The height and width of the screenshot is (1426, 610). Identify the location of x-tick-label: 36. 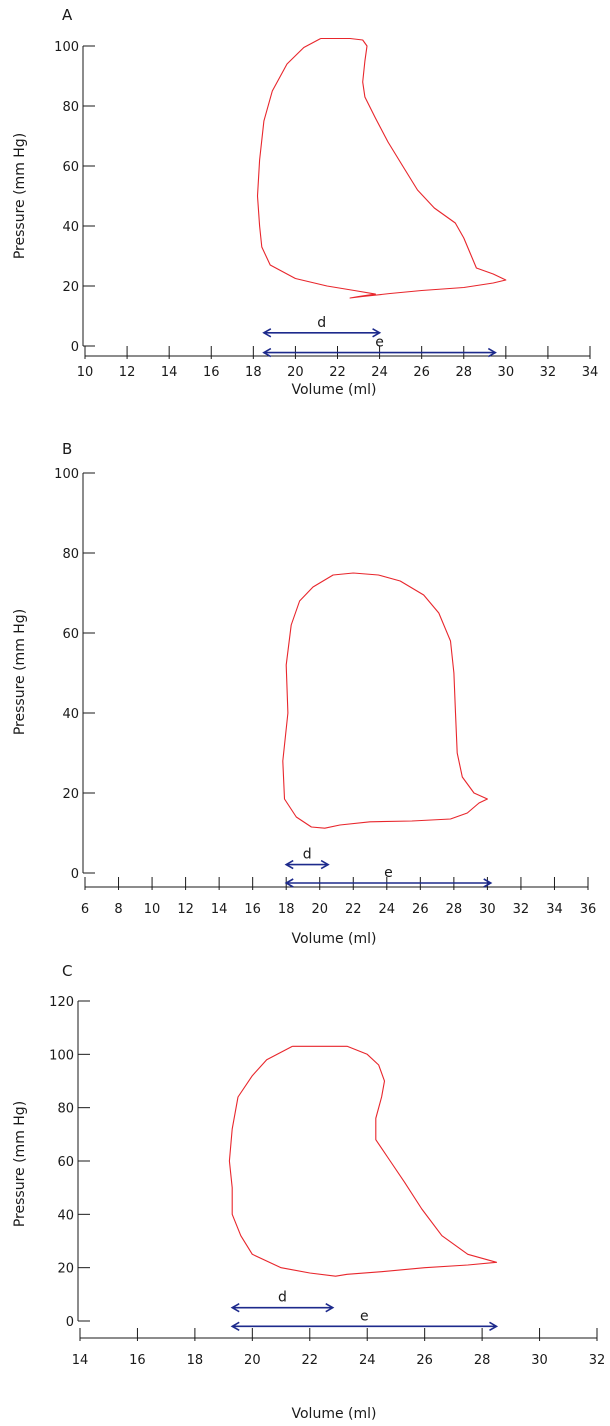
(588, 909).